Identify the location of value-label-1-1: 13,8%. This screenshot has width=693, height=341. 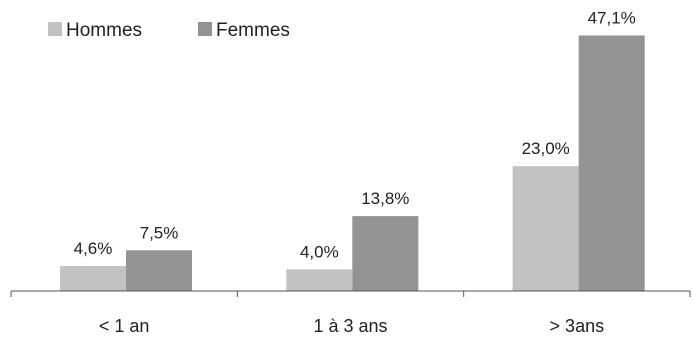
(385, 198).